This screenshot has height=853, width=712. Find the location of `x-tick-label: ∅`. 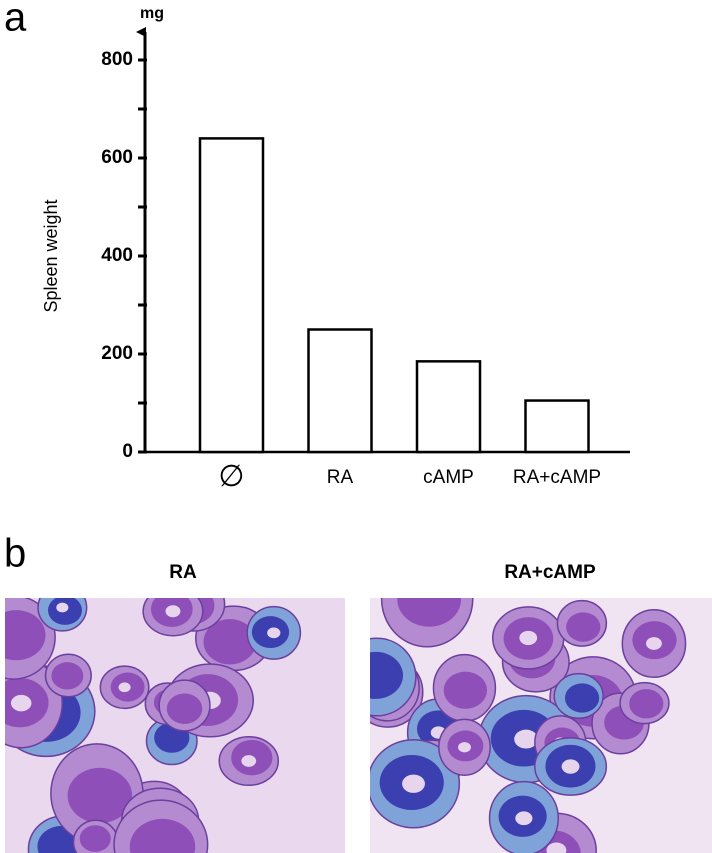

x-tick-label: ∅ is located at coordinates (231, 476).